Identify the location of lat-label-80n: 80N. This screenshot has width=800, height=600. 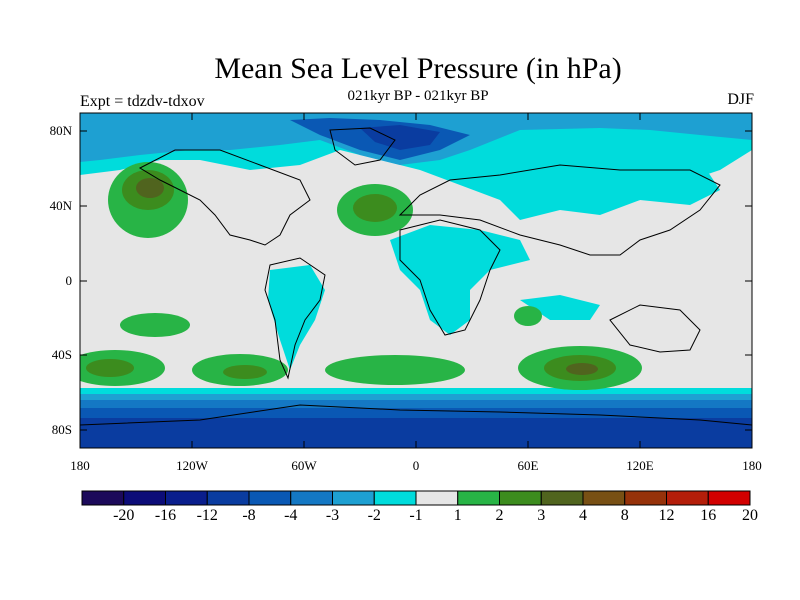
(60, 130).